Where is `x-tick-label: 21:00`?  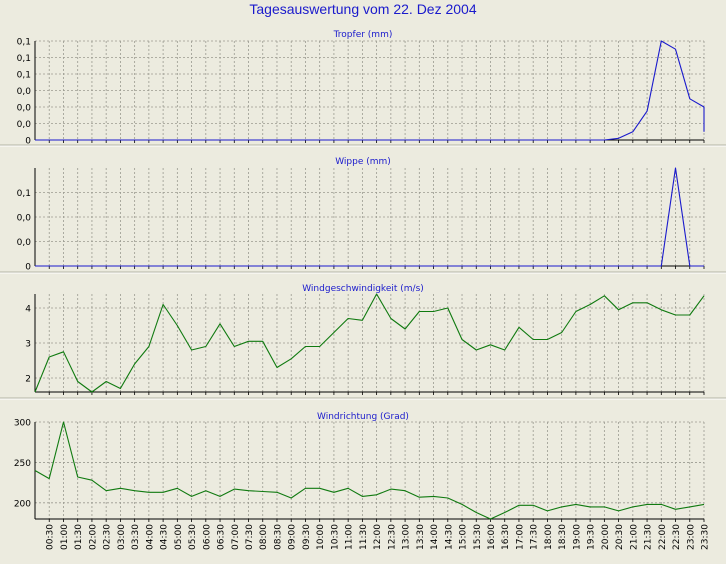
x-tick-label: 21:00 is located at coordinates (634, 537).